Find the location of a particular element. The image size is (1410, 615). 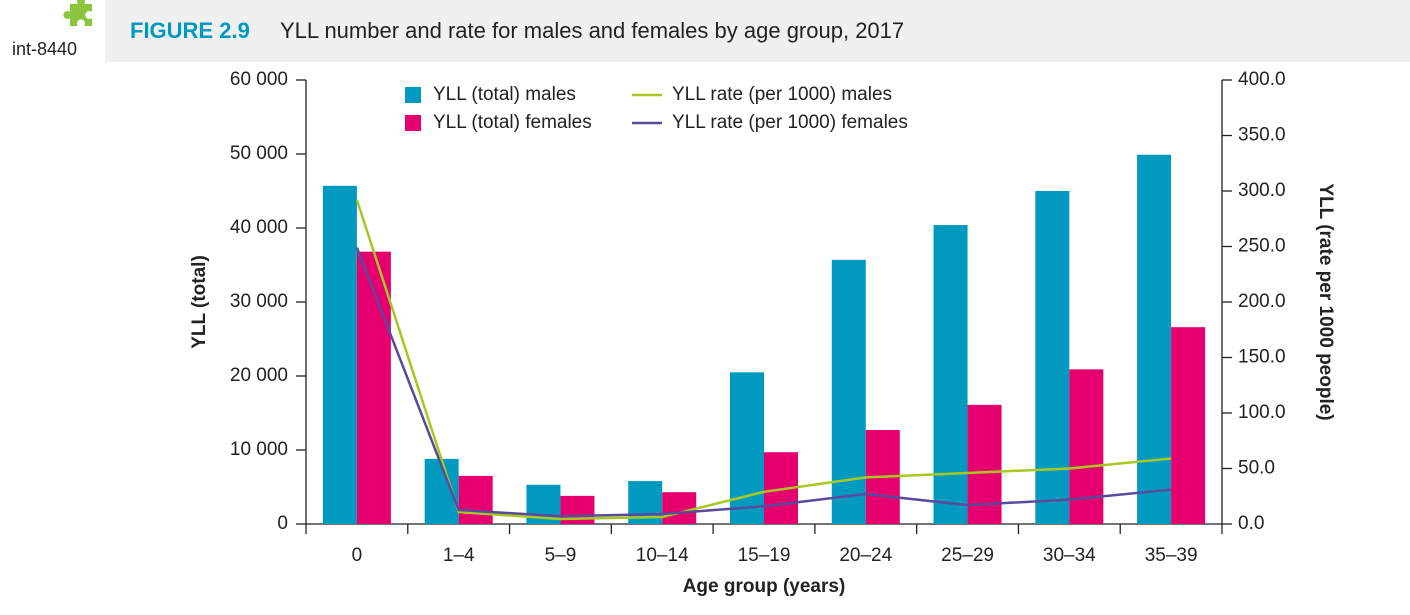

x-tick-label: 5–9 is located at coordinates (561, 555).